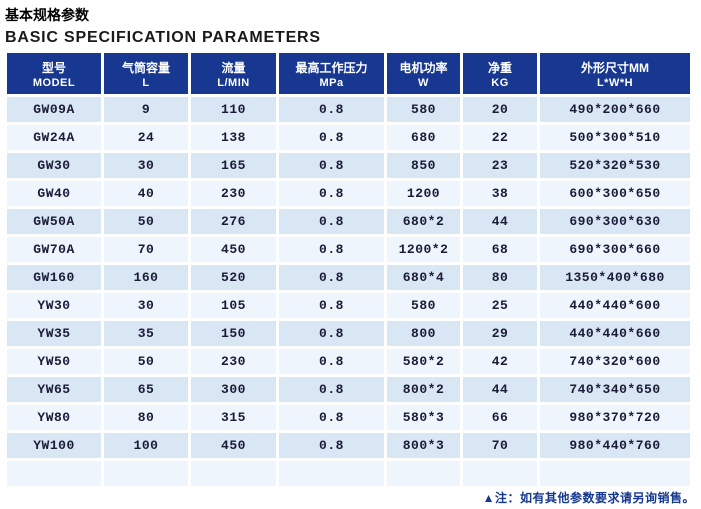 Image resolution: width=701 pixels, height=509 pixels. I want to click on value-cell: 230, so click(233, 193).